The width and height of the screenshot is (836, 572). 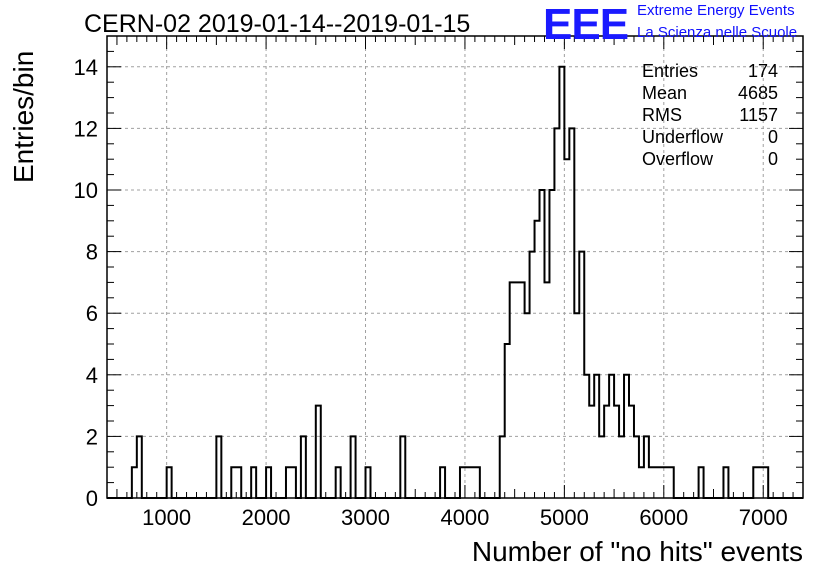 I want to click on stat-row-underflow: Underflow 0, so click(x=710, y=137).